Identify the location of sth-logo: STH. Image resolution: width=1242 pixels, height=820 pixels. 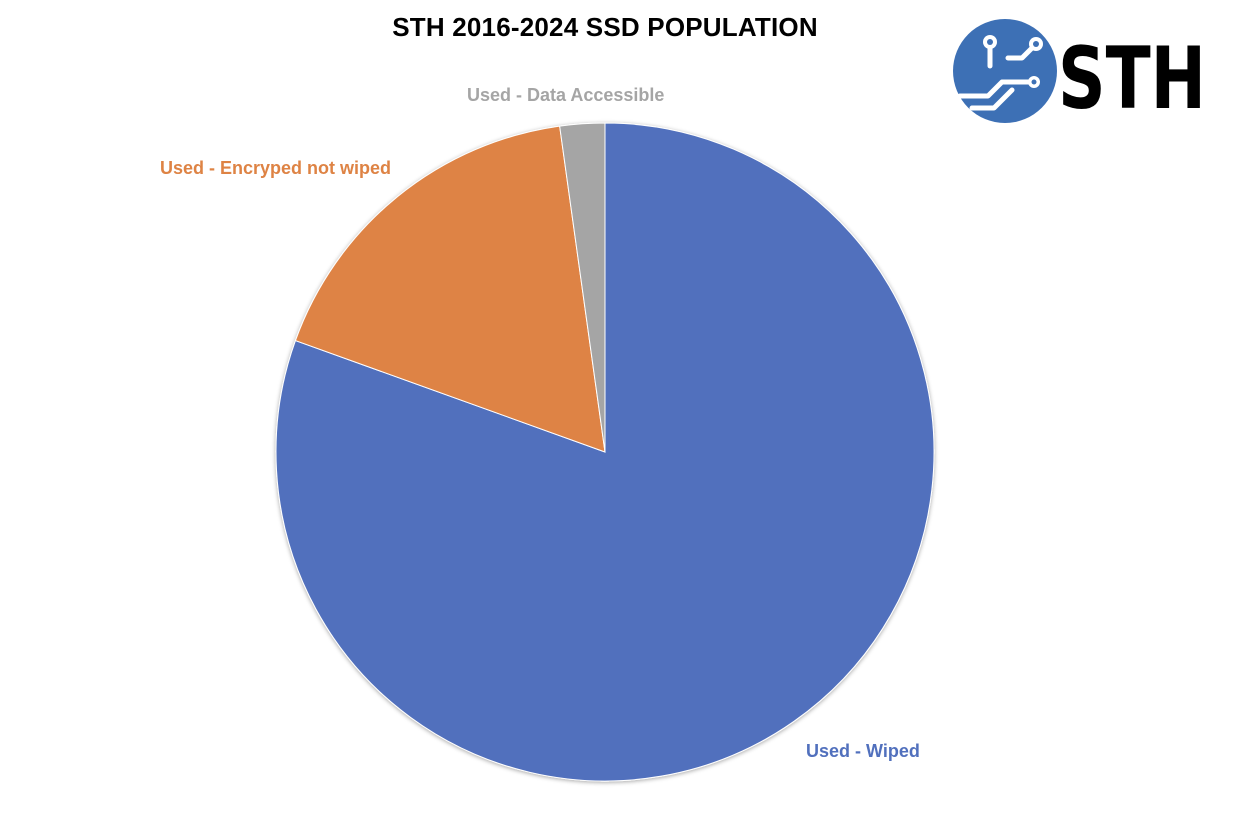
(1080, 73).